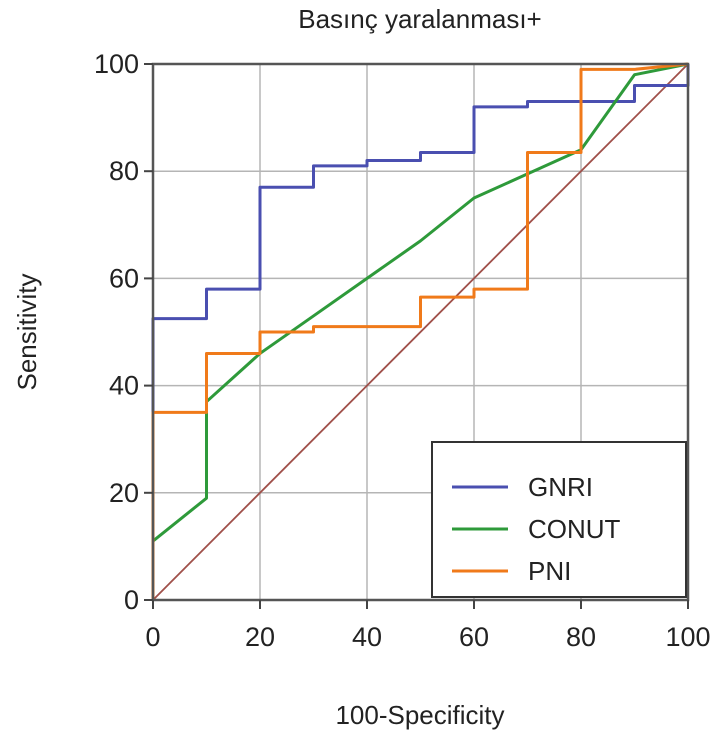  Describe the element at coordinates (549, 571) in the screenshot. I see `legend-label-pni: PNI` at that location.